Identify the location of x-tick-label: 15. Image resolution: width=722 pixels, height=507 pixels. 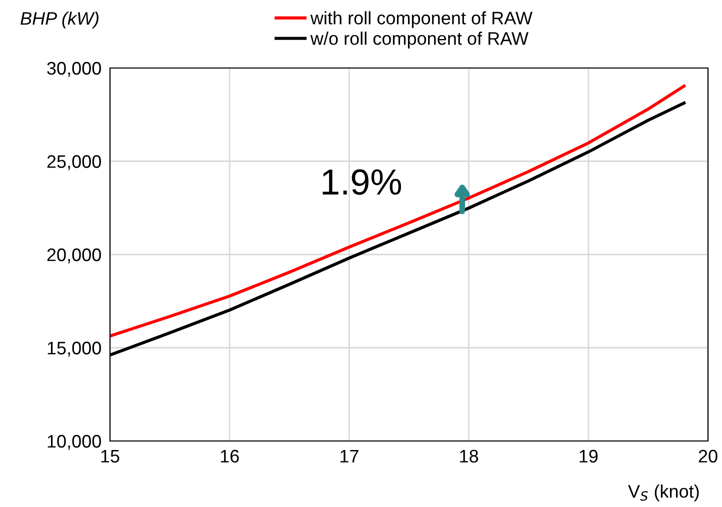
(110, 456).